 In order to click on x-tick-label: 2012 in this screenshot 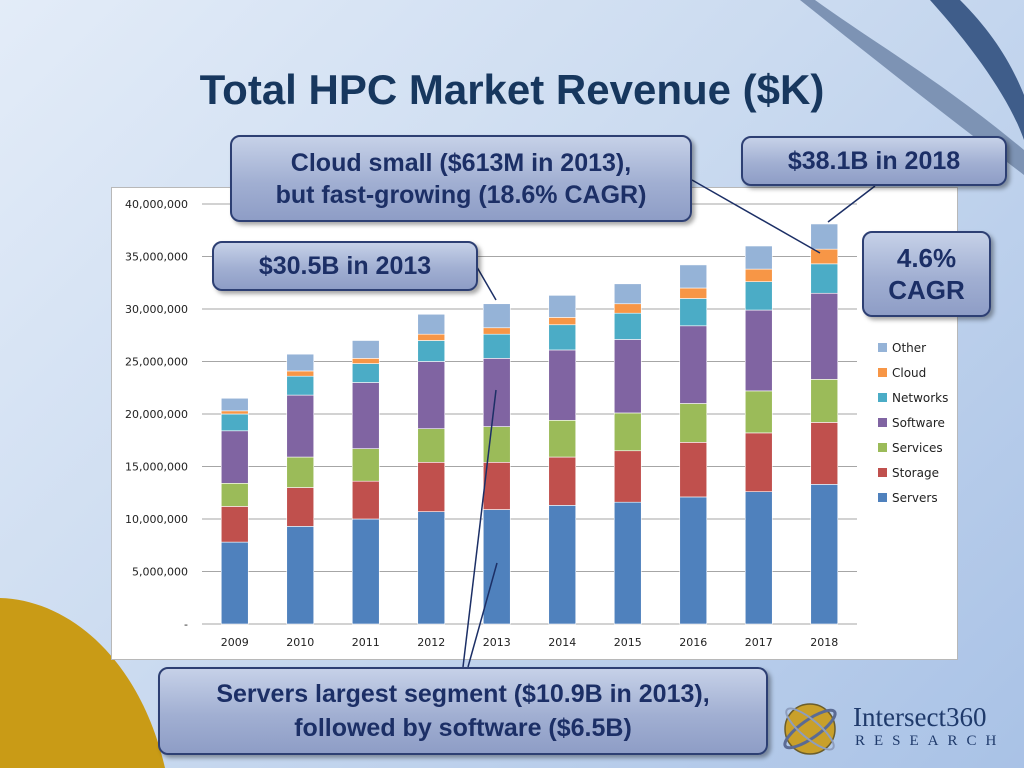, I will do `click(431, 642)`.